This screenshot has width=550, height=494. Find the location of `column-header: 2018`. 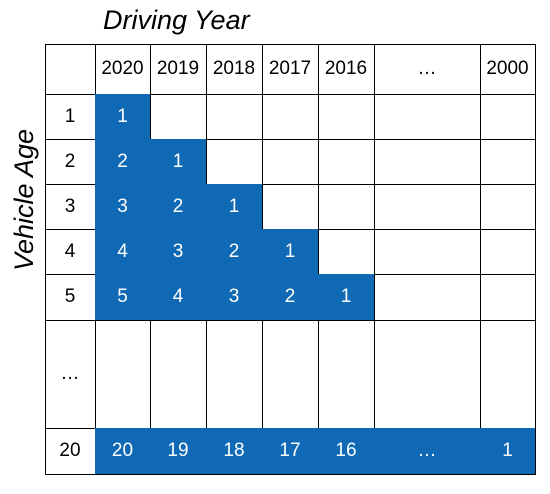

column-header: 2018 is located at coordinates (234, 69).